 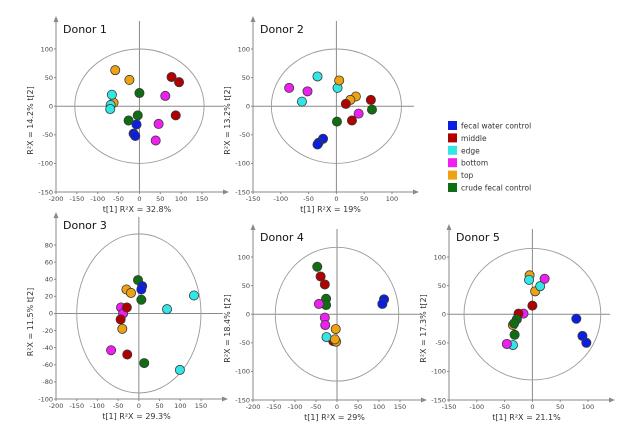 What do you see at coordinates (452, 163) in the screenshot?
I see `legend-swatch-bottom` at bounding box center [452, 163].